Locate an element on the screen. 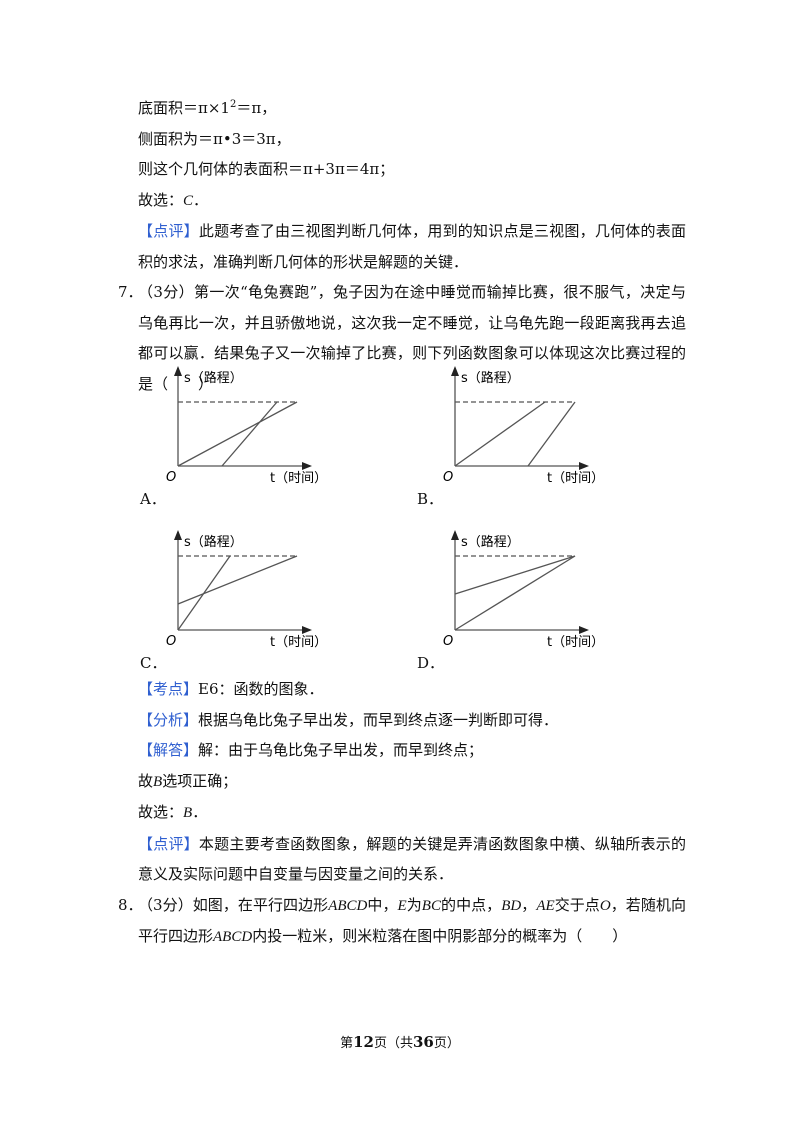 Image resolution: width=800 pixels, height=1132 pixels. text: （3分）如图，在平行四边形 is located at coordinates (233, 904).